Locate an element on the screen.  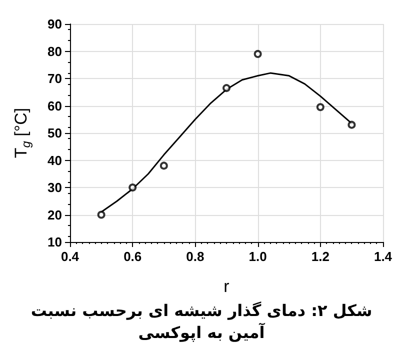
y-tick-label: 60 is located at coordinates (55, 106).